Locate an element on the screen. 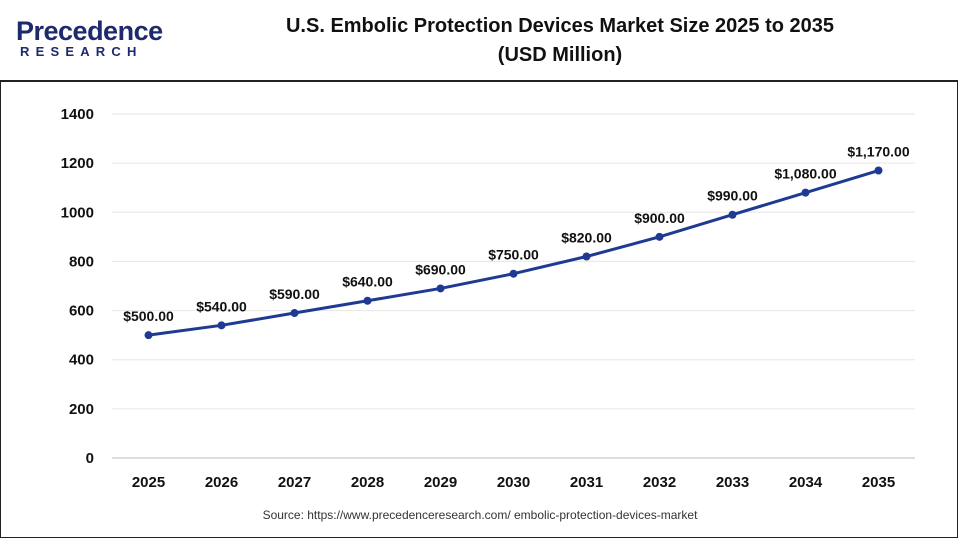 This screenshot has width=960, height=540. data-label: $540.00 is located at coordinates (221, 306).